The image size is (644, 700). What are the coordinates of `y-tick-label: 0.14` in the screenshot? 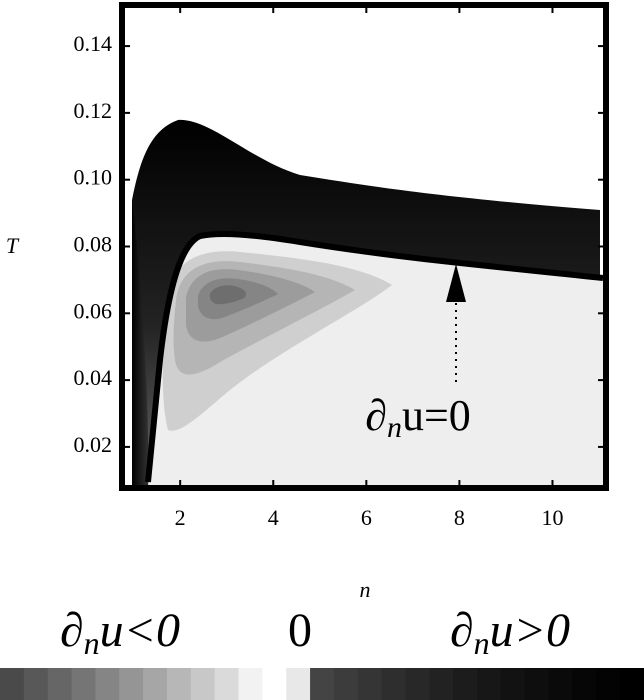 It's located at (93, 43).